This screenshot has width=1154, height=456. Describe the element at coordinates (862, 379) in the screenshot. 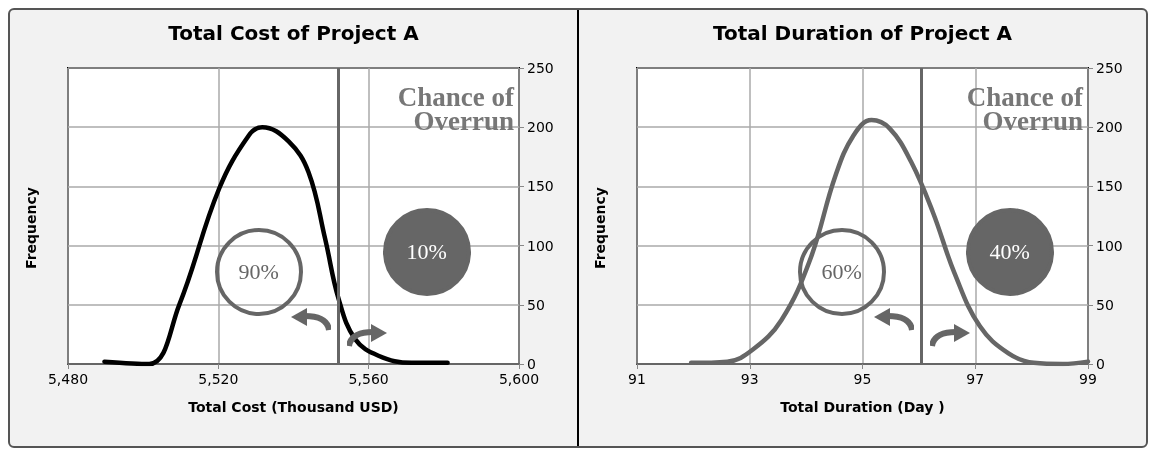

I see `x-tick-label: 95` at that location.